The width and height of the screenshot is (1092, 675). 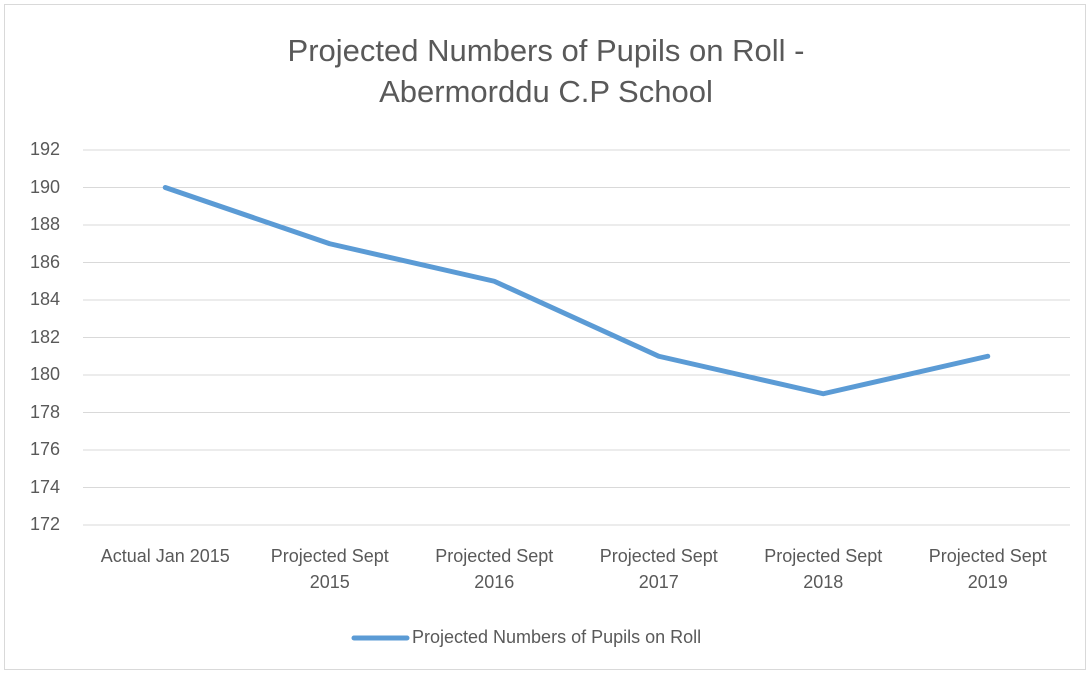 What do you see at coordinates (44, 336) in the screenshot?
I see `y-tick-label: 182` at bounding box center [44, 336].